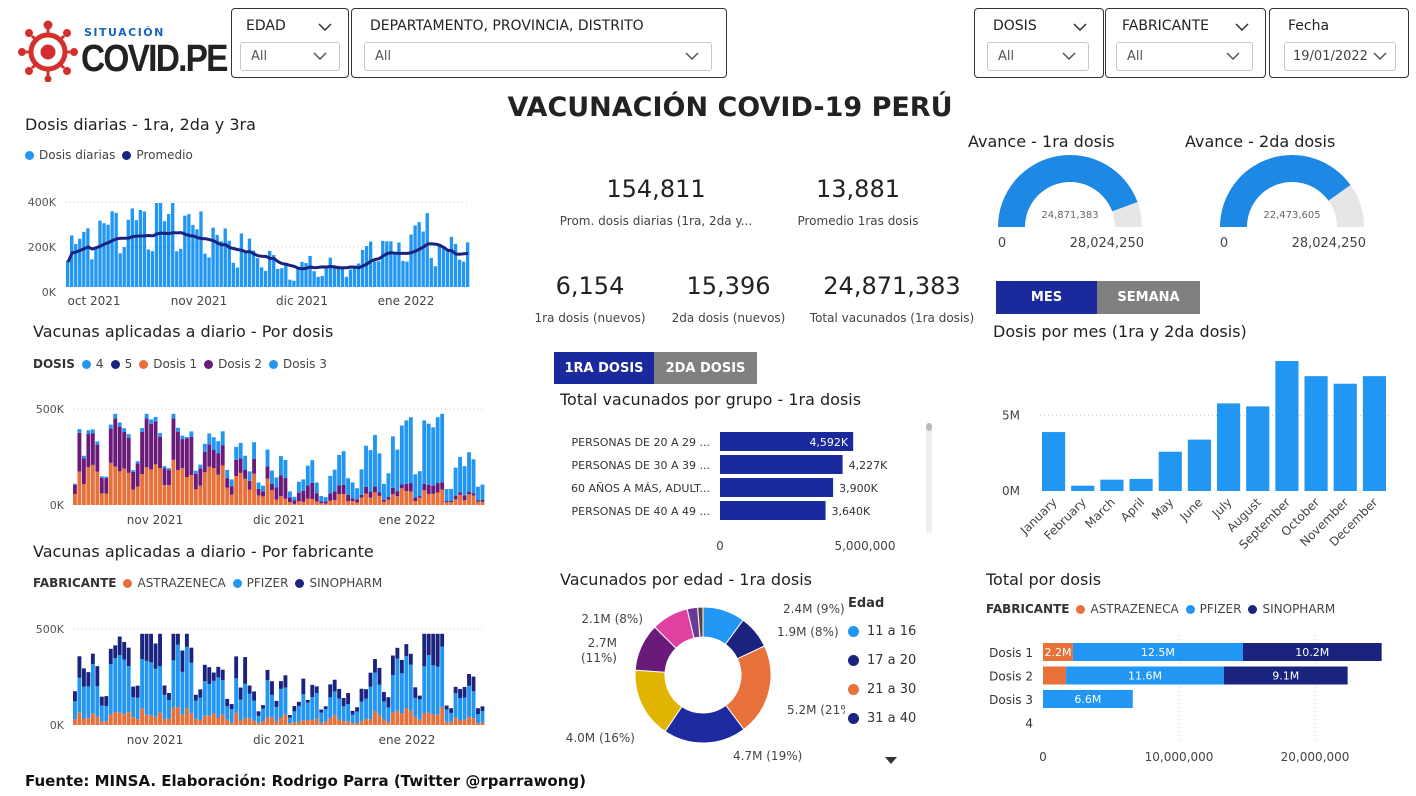  What do you see at coordinates (604, 368) in the screenshot?
I see `tab-1ra-dosis: 1RA DOSIS` at bounding box center [604, 368].